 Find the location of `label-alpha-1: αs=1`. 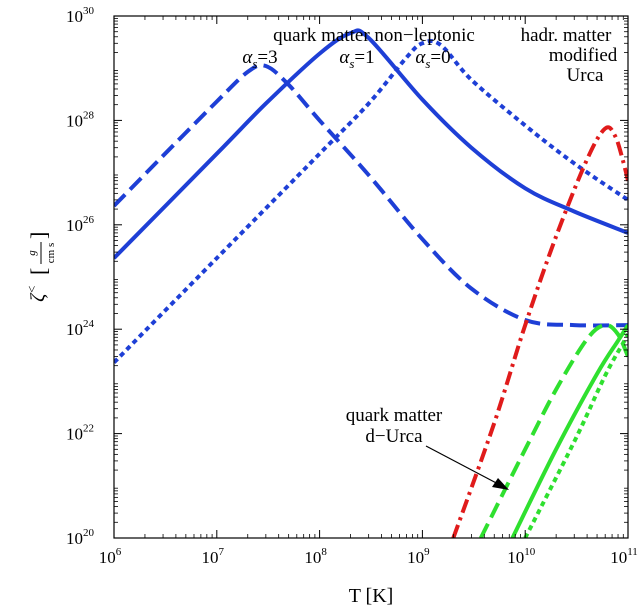

label-alpha-1: αs=1 is located at coordinates (356, 59).